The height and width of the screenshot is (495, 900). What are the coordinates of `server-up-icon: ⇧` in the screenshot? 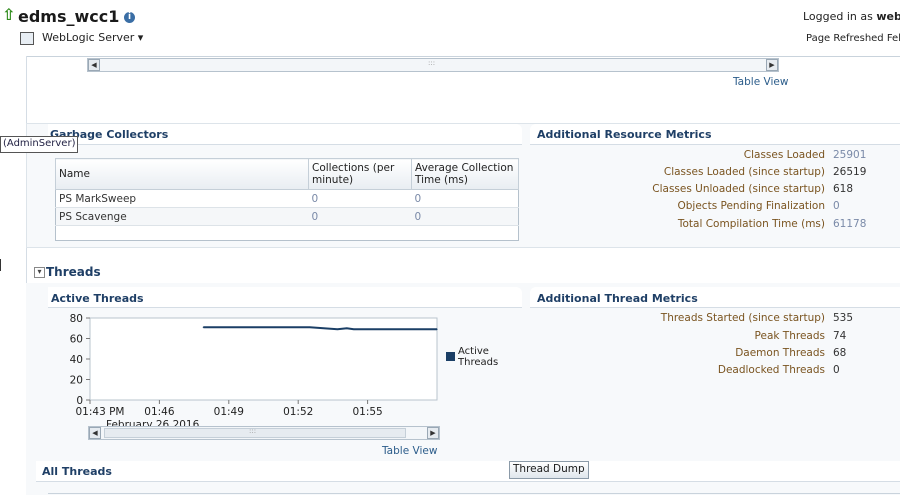 It's located at (9, 14).